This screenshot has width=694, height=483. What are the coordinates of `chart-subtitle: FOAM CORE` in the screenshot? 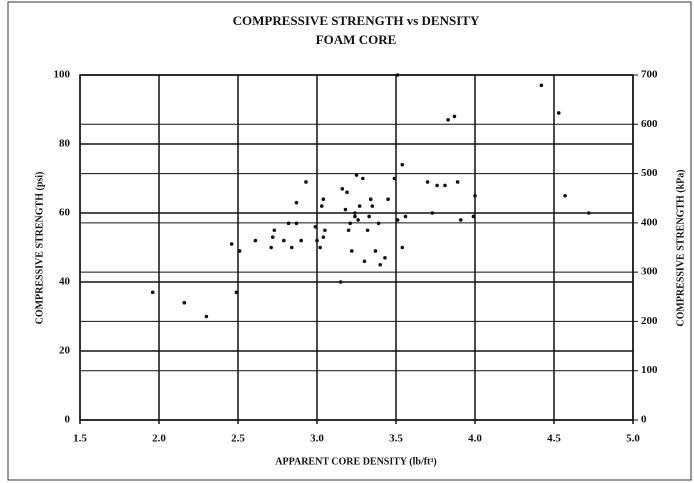 It's located at (356, 39).